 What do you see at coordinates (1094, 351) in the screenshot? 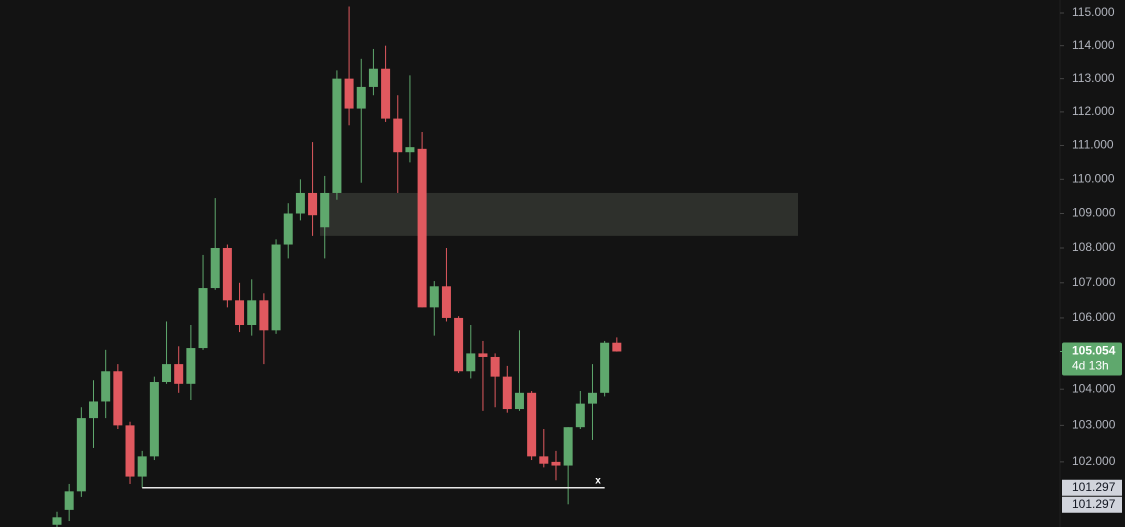
I see `current-price-label: 105.054` at bounding box center [1094, 351].